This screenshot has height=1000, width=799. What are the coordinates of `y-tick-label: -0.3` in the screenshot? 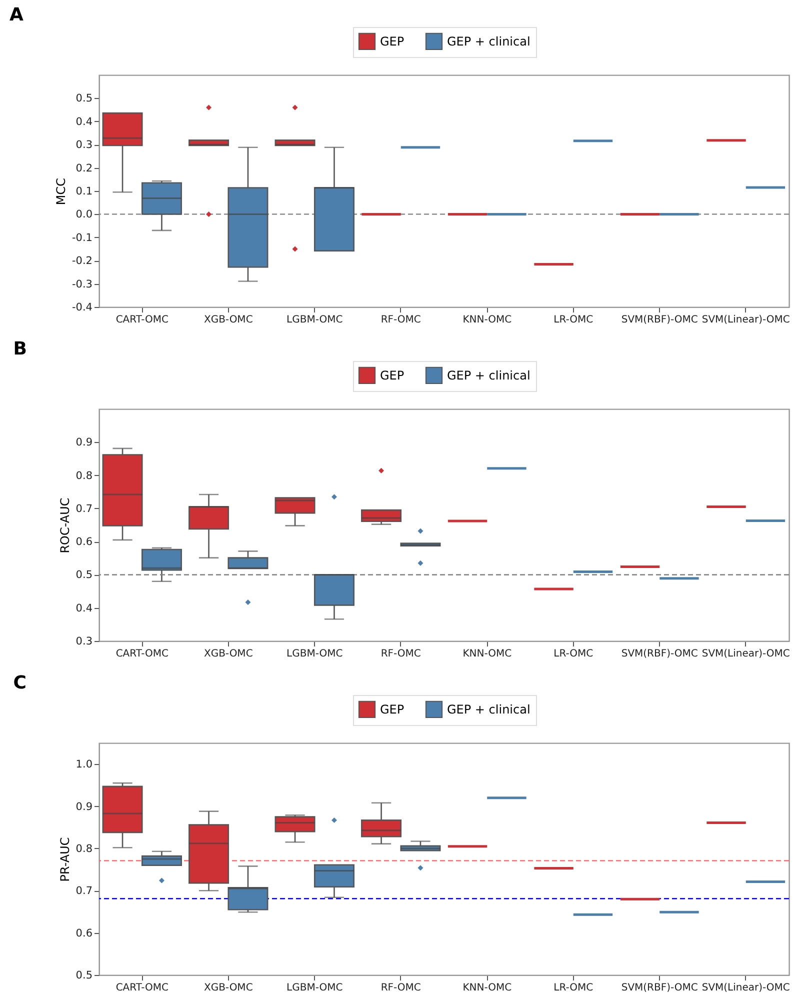 It's located at (82, 284).